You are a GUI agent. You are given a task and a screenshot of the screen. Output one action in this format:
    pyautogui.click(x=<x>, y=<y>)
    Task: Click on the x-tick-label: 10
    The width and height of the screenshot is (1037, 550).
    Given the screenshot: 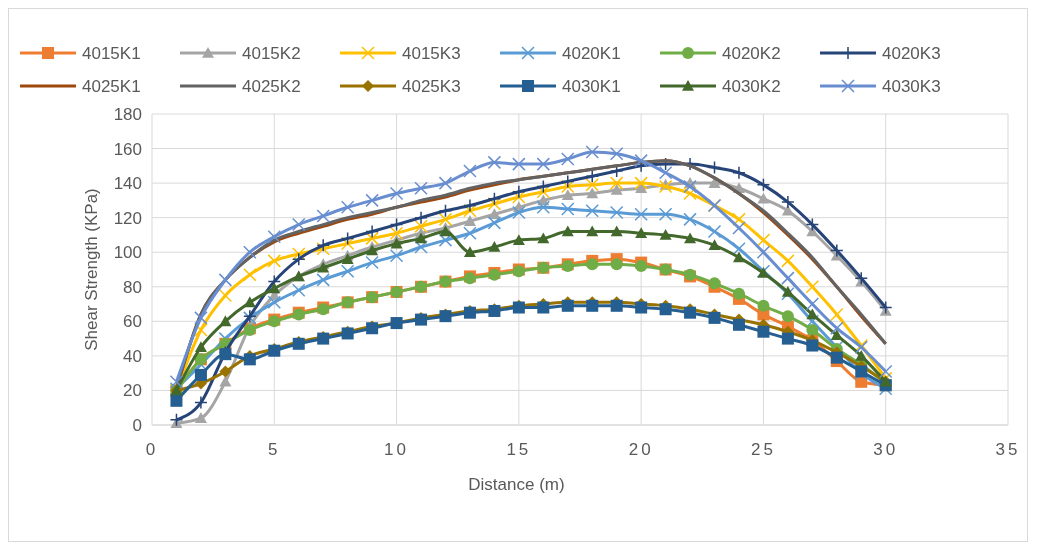 What is the action you would take?
    pyautogui.click(x=397, y=449)
    